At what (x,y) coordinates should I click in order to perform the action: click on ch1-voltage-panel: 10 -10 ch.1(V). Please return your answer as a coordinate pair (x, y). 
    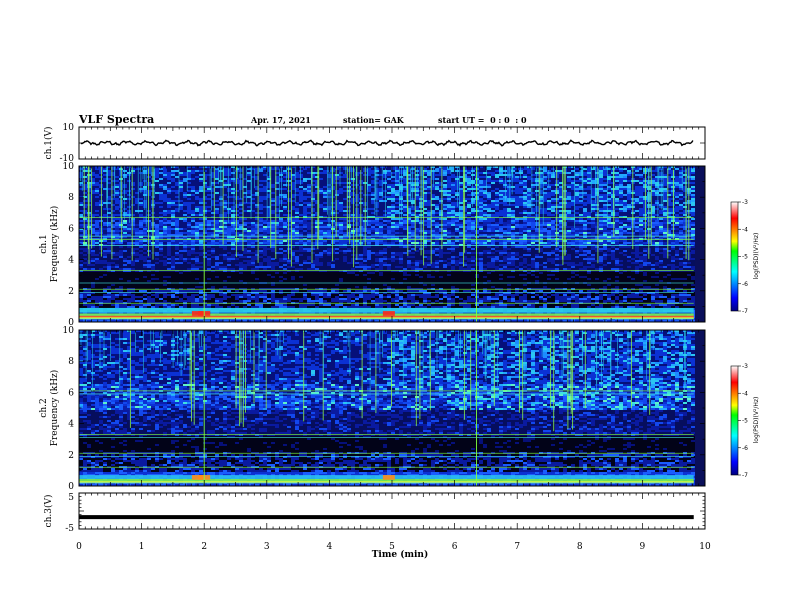
    Looking at the image, I should click on (374, 143).